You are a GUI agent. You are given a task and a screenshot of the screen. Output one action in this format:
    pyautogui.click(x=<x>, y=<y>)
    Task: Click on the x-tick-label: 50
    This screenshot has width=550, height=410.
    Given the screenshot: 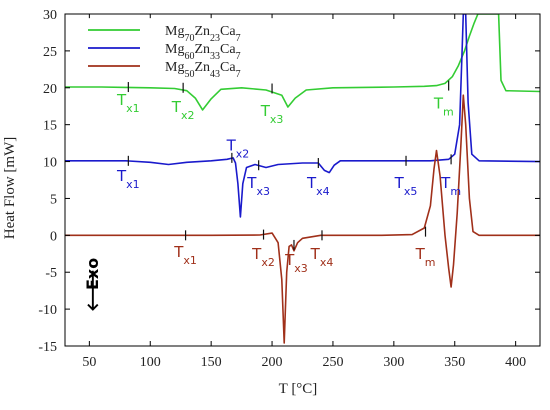 What is the action you would take?
    pyautogui.click(x=89, y=362)
    